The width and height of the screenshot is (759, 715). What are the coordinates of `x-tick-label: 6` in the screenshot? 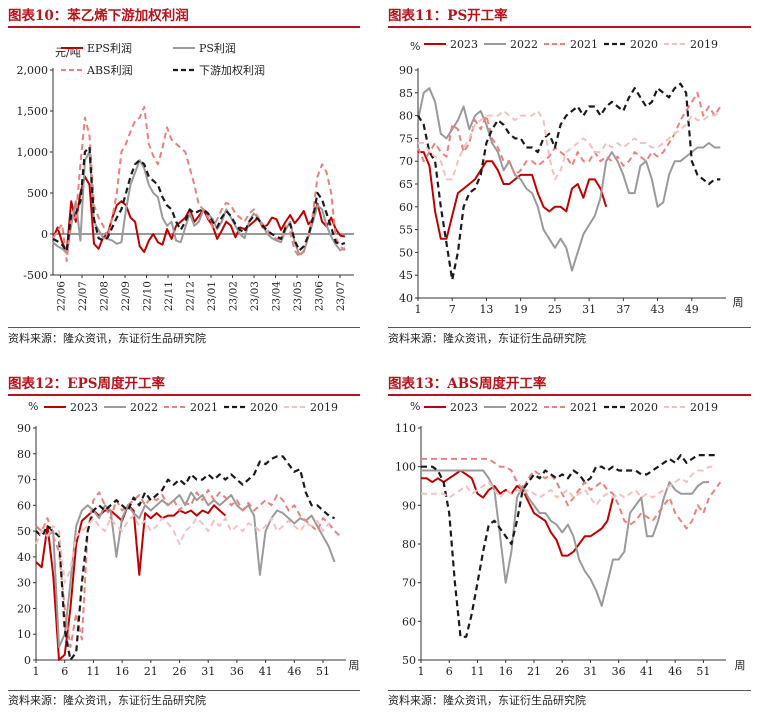 It's located at (64, 671).